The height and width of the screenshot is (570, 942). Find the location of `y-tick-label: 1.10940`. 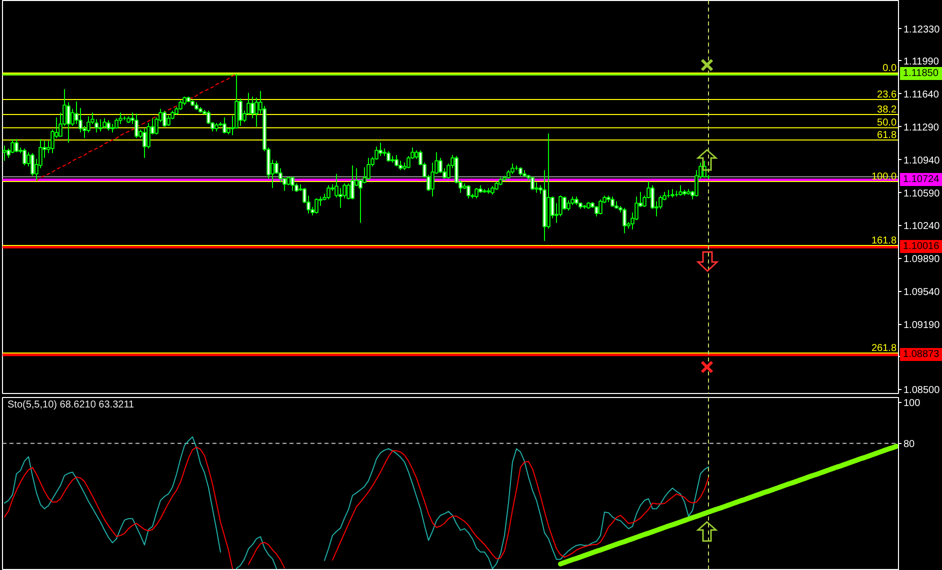

y-tick-label: 1.10940 is located at coordinates (922, 160).